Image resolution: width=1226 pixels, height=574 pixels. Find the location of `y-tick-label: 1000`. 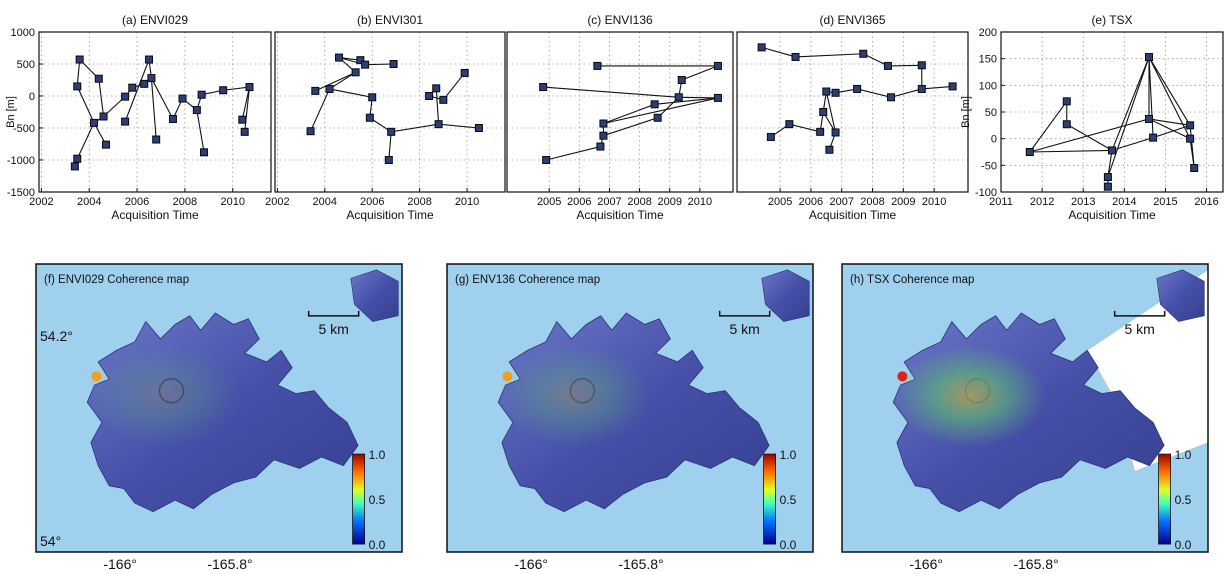

y-tick-label: 1000 is located at coordinates (23, 33).